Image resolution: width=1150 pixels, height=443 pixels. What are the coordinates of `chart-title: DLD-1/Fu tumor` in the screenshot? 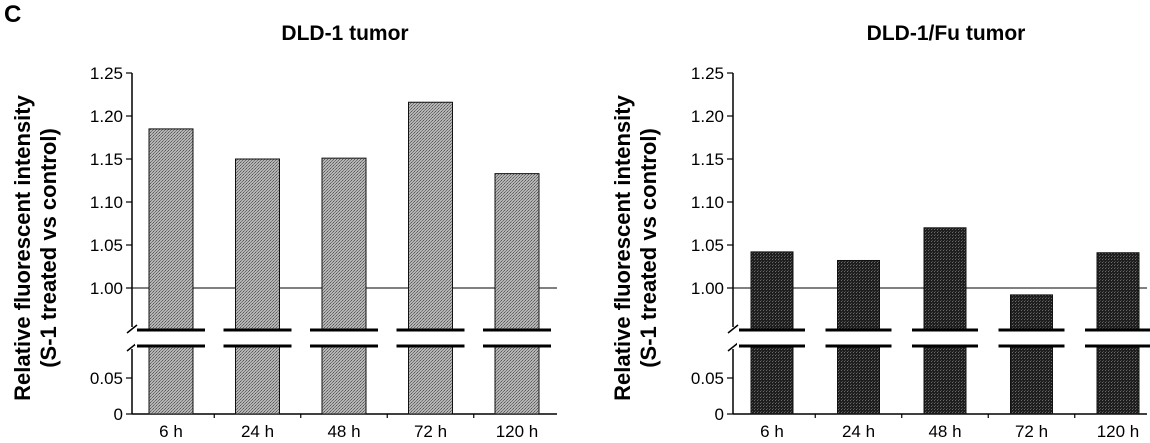 It's located at (946, 33).